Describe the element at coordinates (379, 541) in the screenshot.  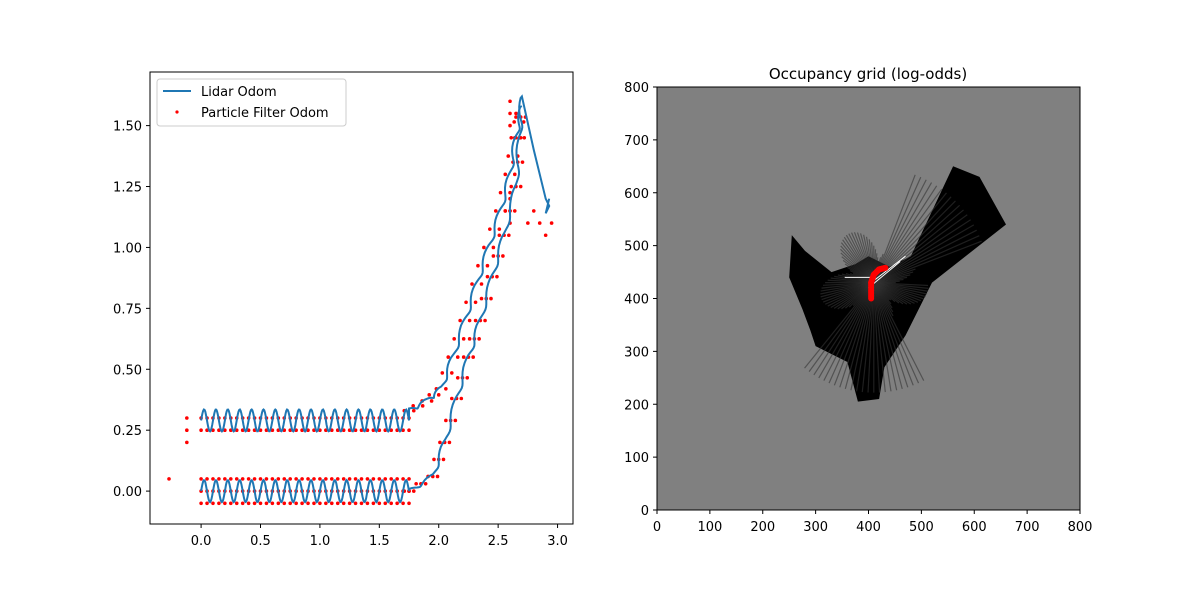
I see `x-tick-label: 1.5` at that location.